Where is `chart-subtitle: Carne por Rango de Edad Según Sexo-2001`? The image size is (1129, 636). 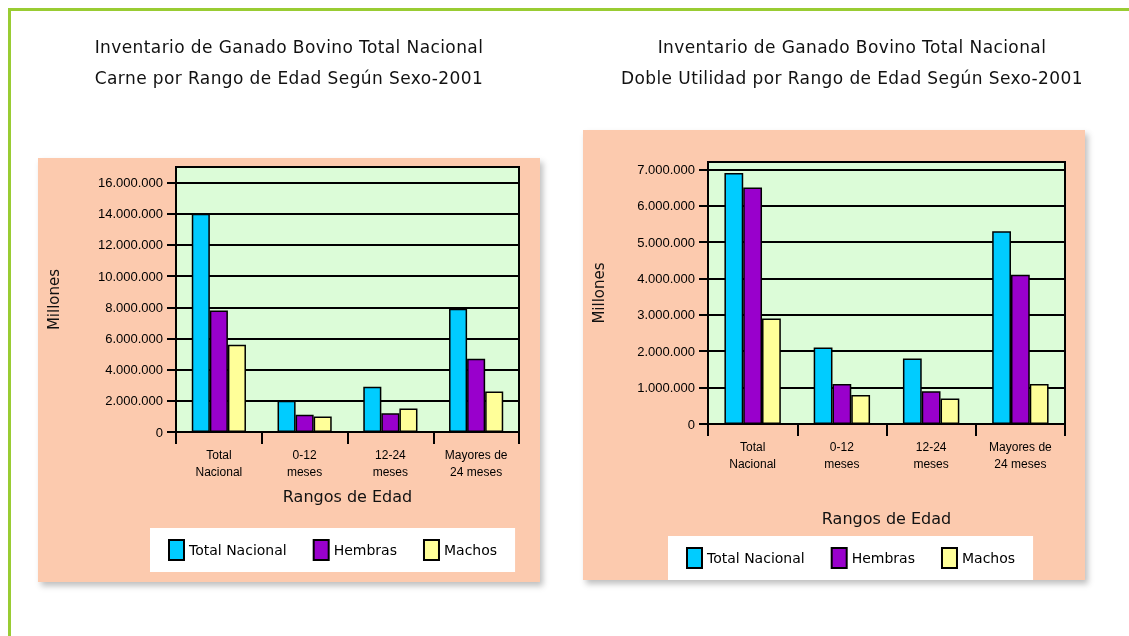 chart-subtitle: Carne por Rango de Edad Según Sexo-2001 is located at coordinates (289, 78).